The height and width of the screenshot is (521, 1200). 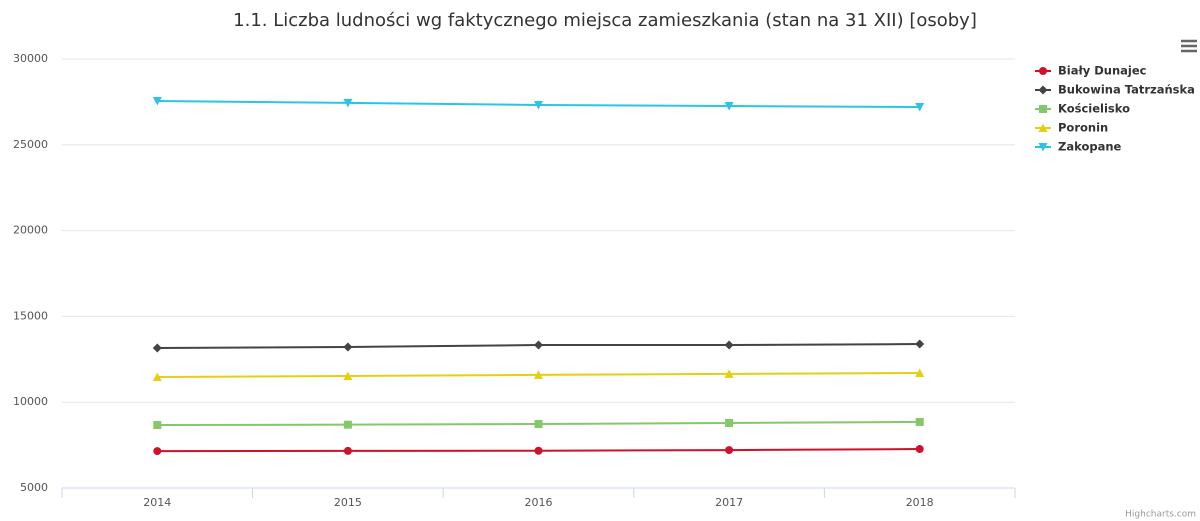 What do you see at coordinates (348, 502) in the screenshot?
I see `x-tick-label: 2015` at bounding box center [348, 502].